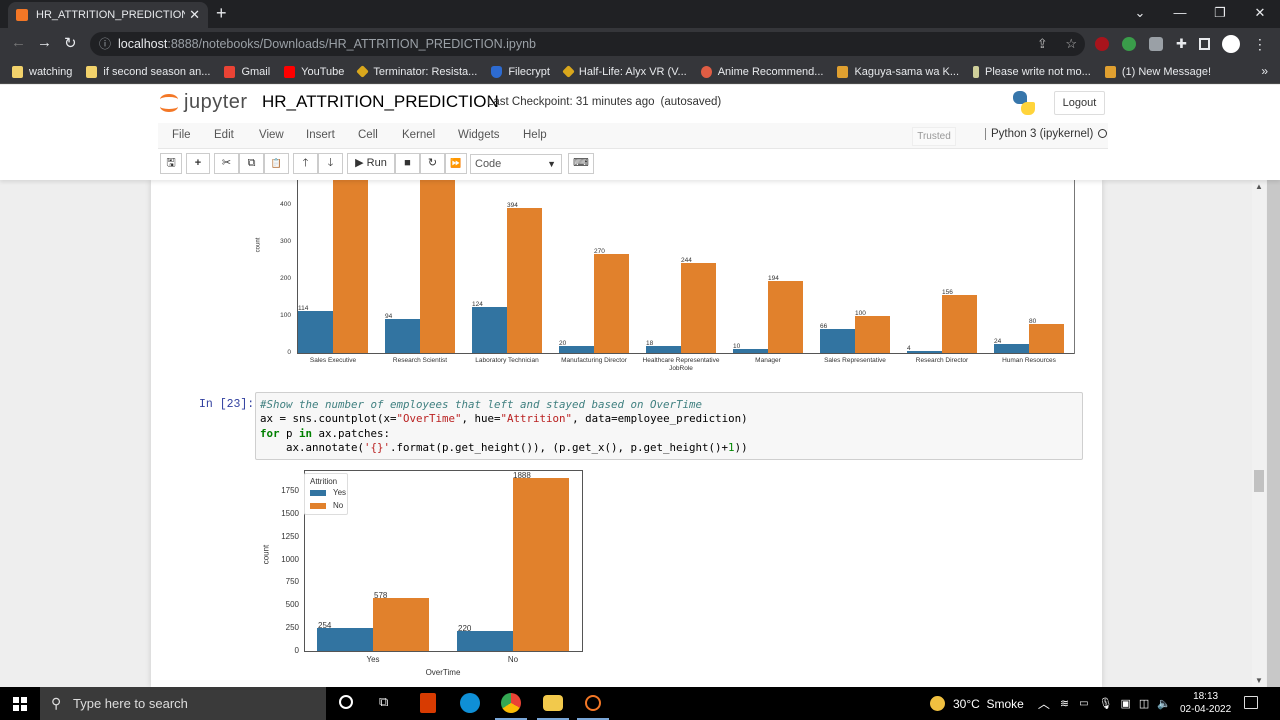 Image resolution: width=1280 pixels, height=720 pixels. I want to click on reload-icon: ↻, so click(70, 43).